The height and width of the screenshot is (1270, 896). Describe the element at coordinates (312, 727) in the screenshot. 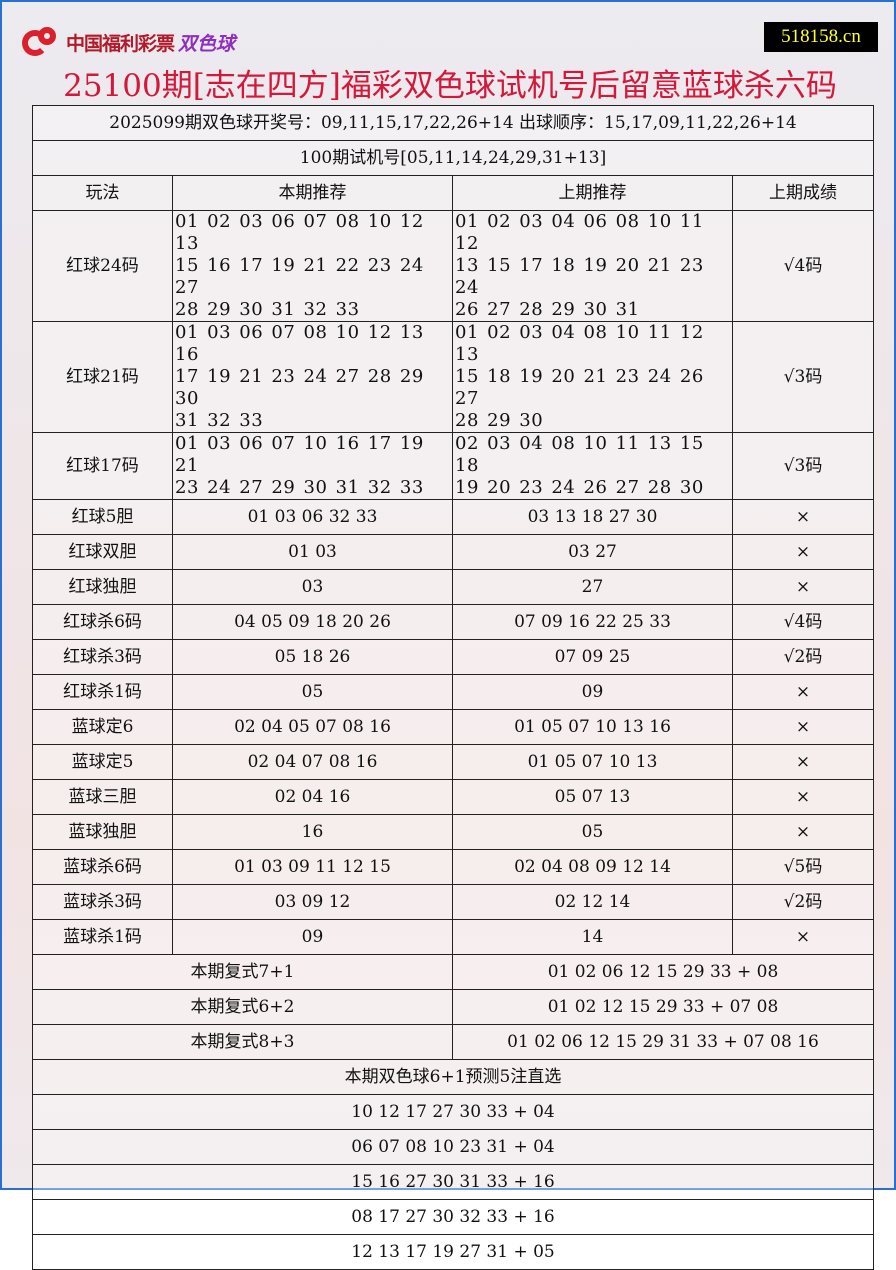

I see `current-recommendation: 02 04 05 07 08 16` at that location.